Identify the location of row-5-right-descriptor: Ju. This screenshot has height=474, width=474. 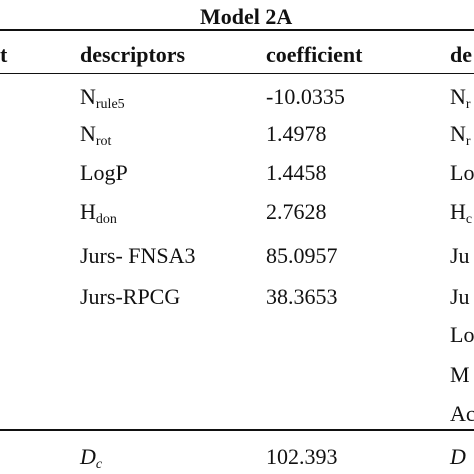
(460, 255).